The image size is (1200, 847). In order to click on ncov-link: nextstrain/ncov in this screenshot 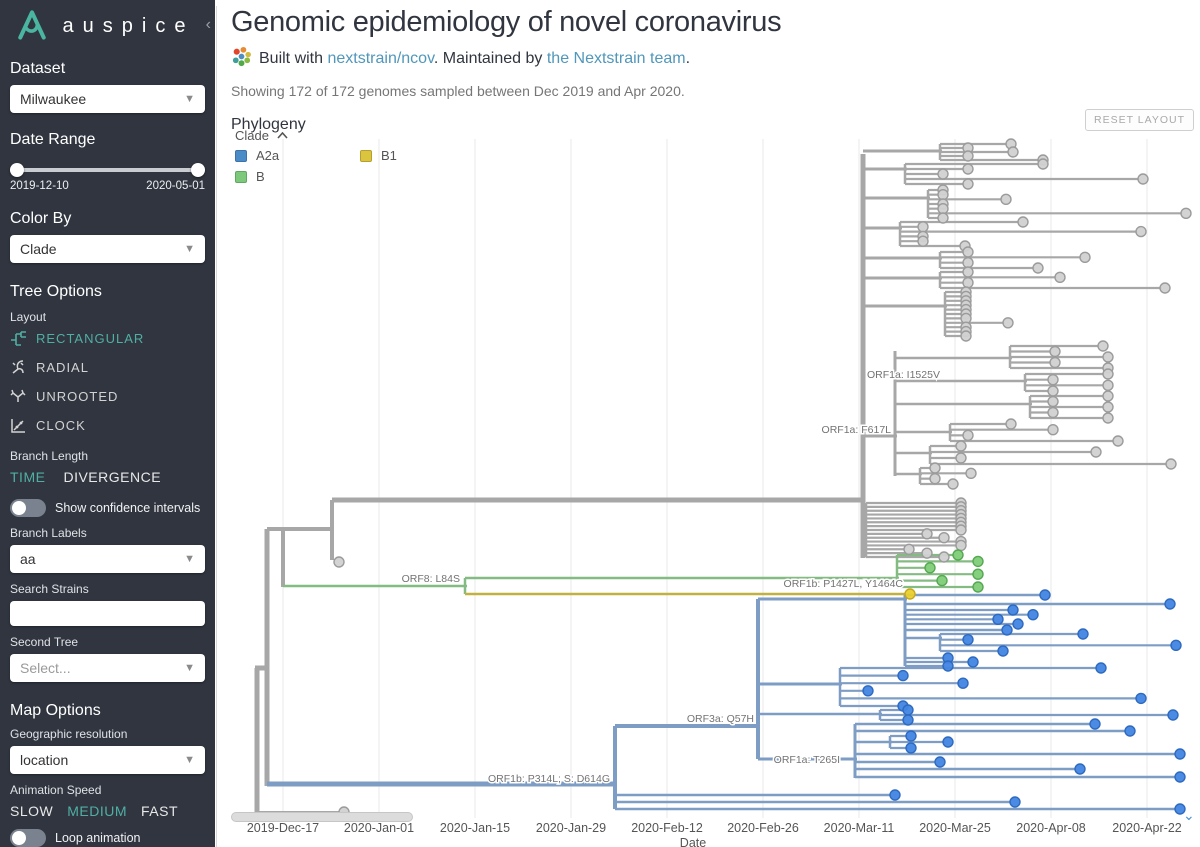, I will do `click(380, 58)`.